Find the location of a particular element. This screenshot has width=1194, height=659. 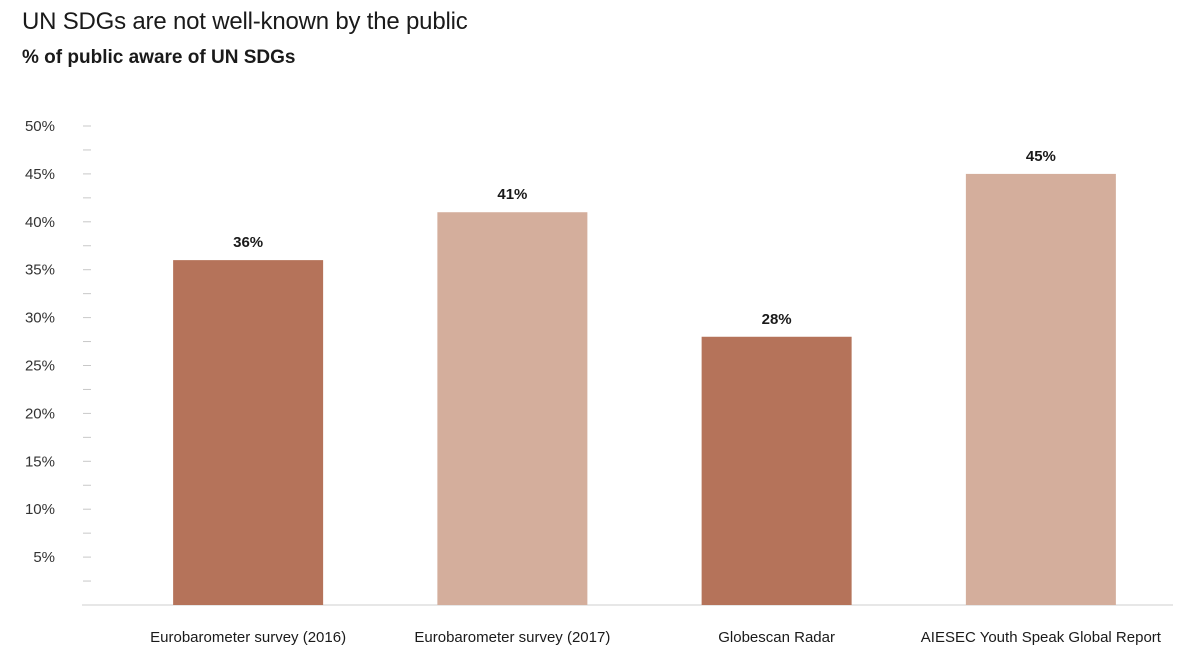

y-tick-label: 35% is located at coordinates (40, 270).